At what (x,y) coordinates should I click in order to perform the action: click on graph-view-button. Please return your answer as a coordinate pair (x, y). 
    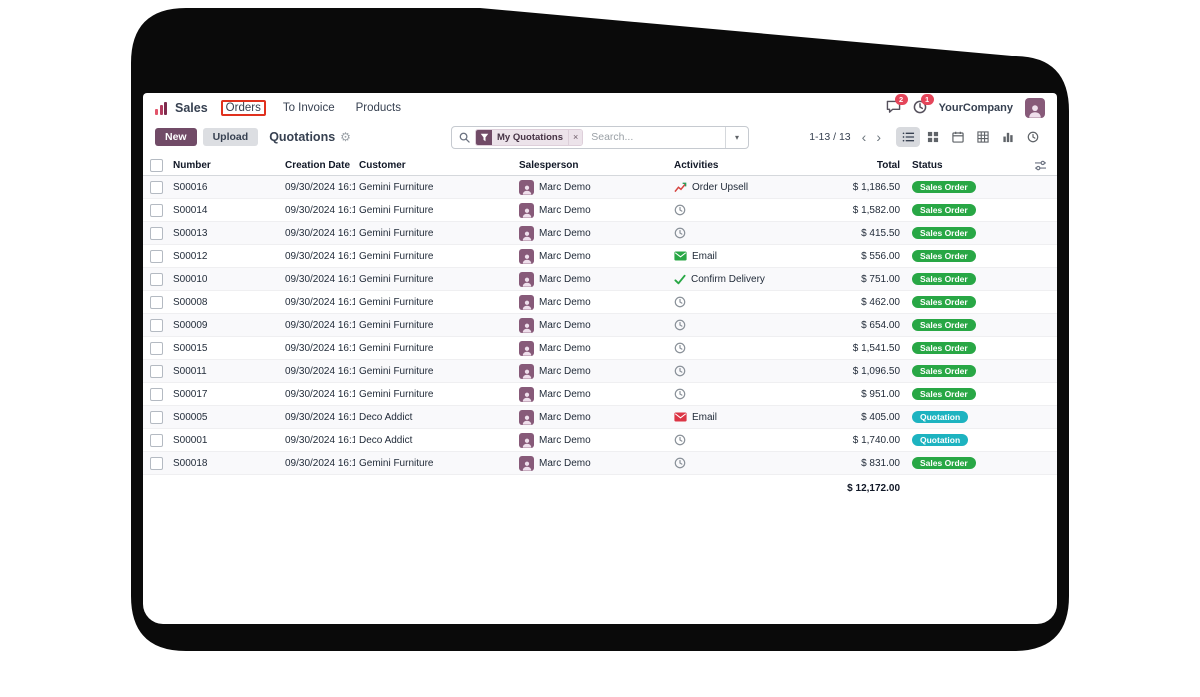
    Looking at the image, I should click on (1008, 137).